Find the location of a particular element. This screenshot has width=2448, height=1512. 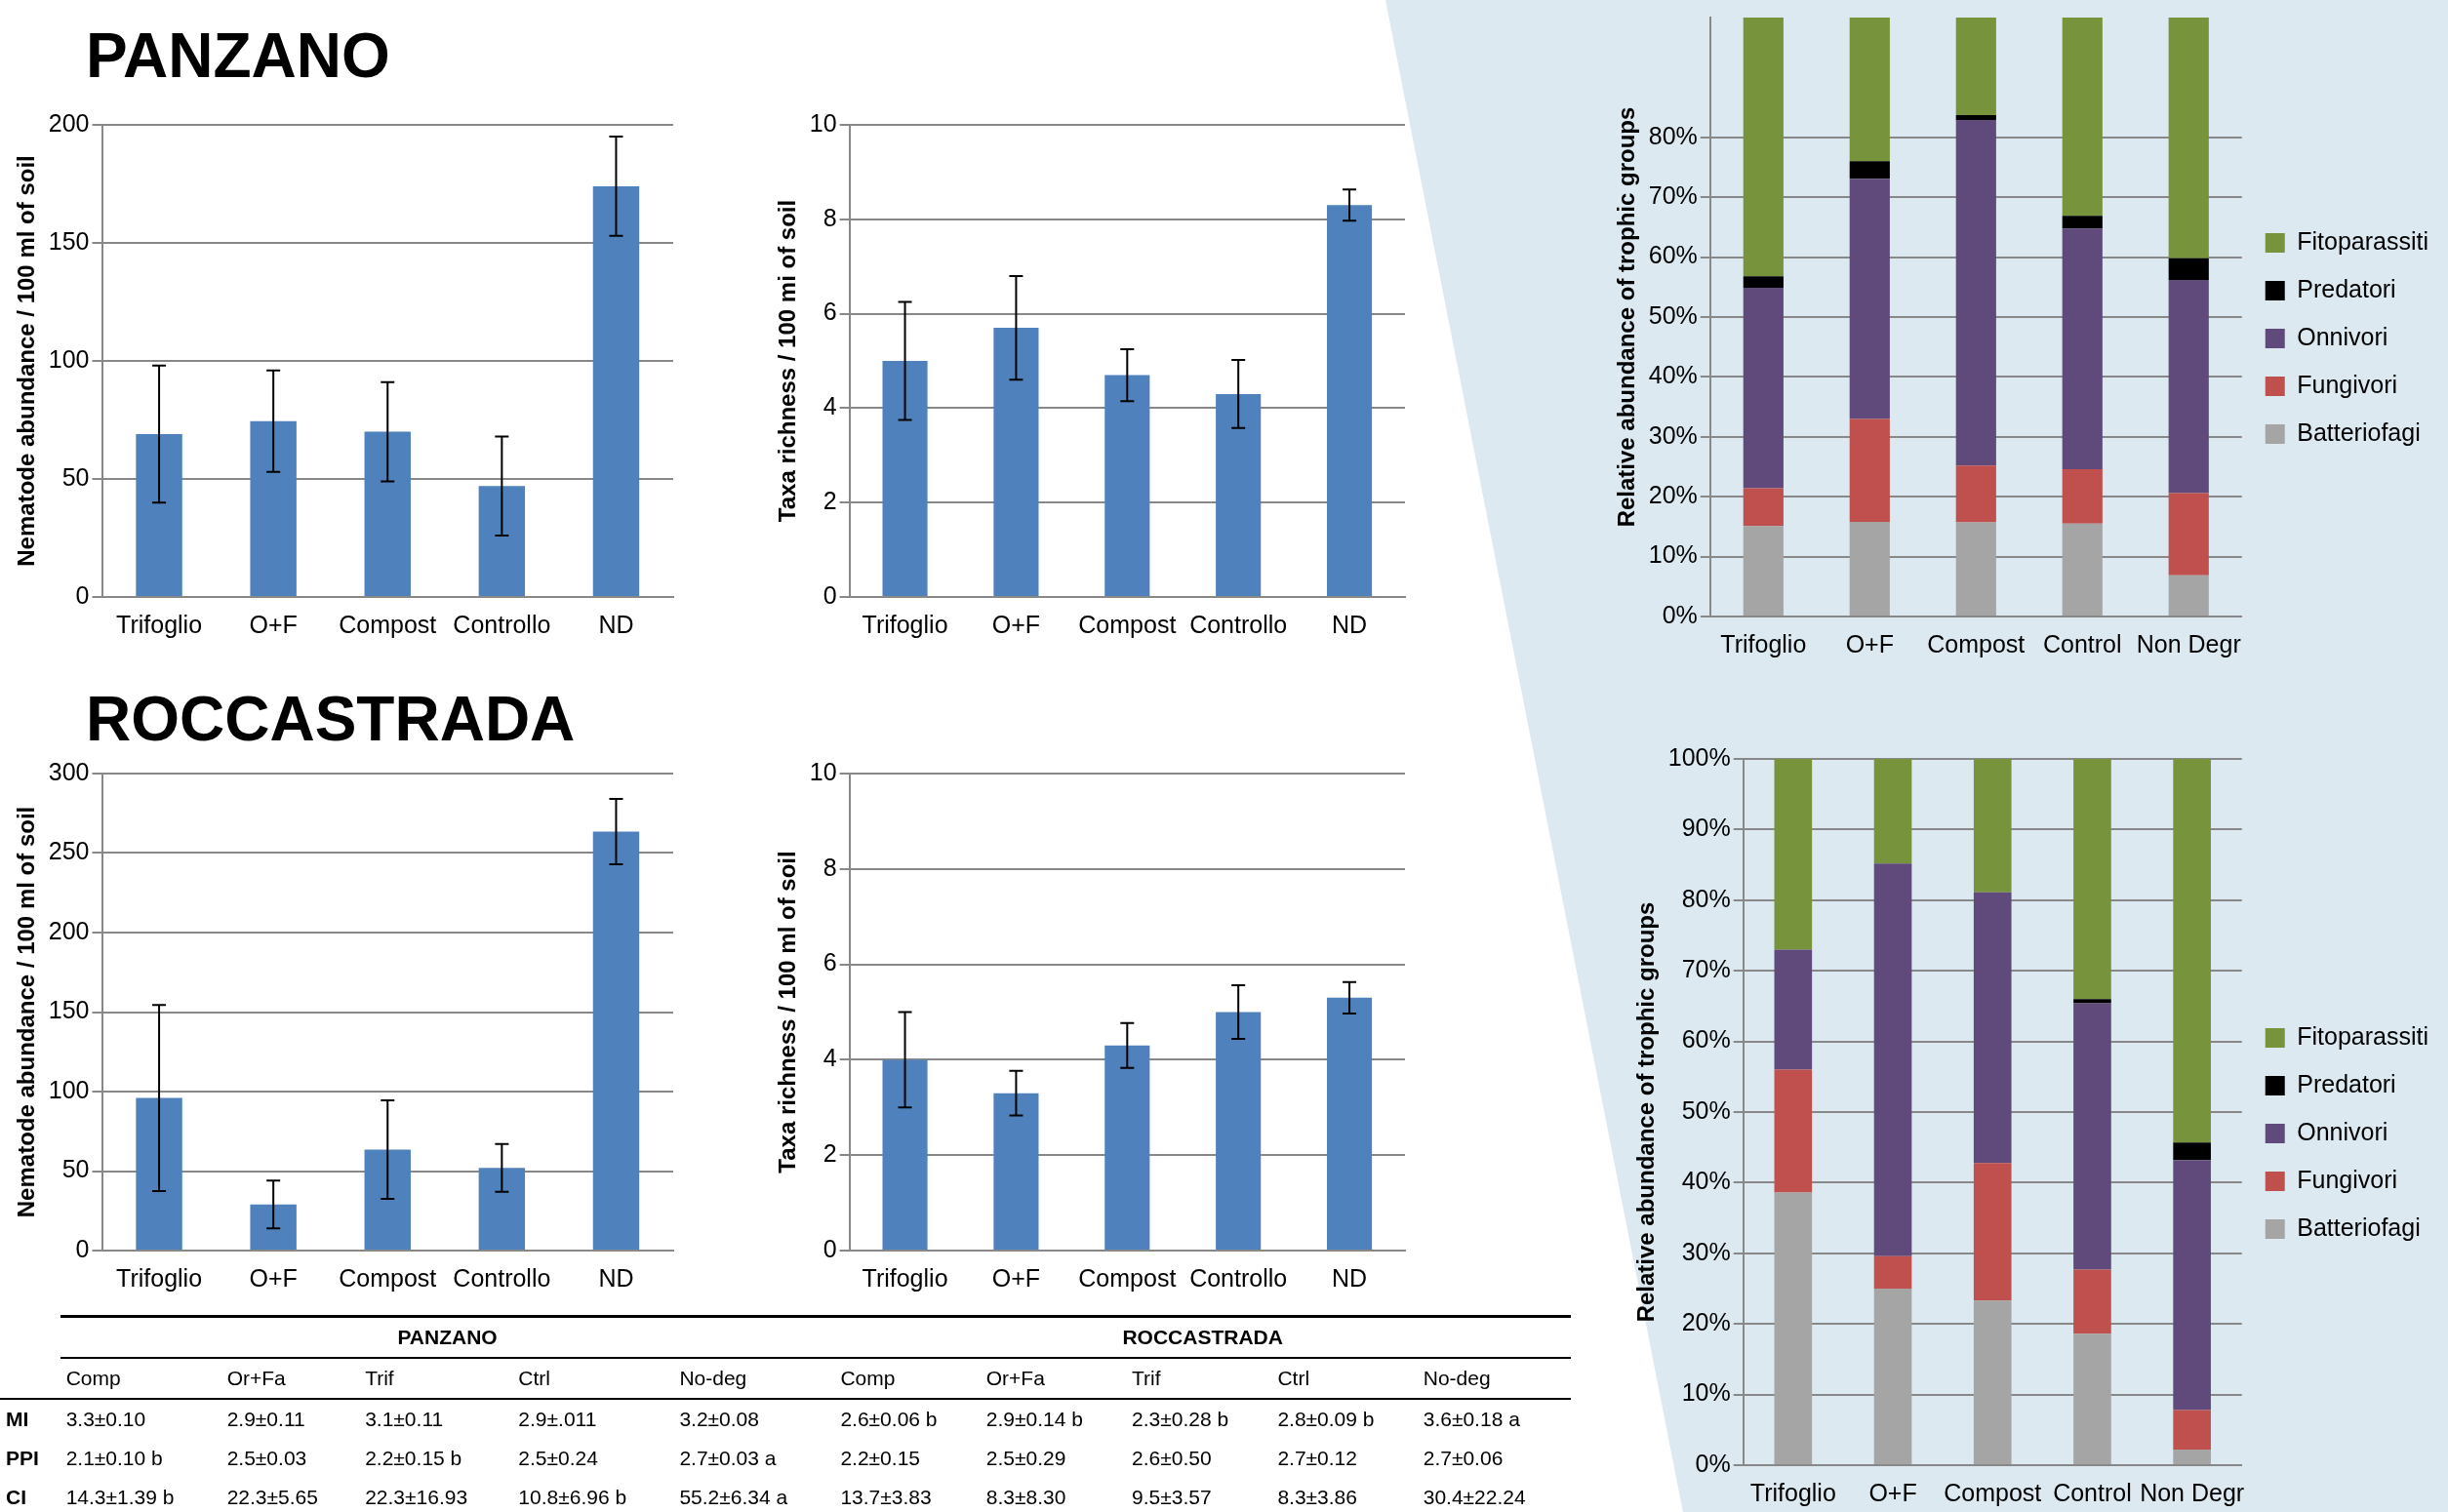

y-tick-label: 300 is located at coordinates (69, 771).